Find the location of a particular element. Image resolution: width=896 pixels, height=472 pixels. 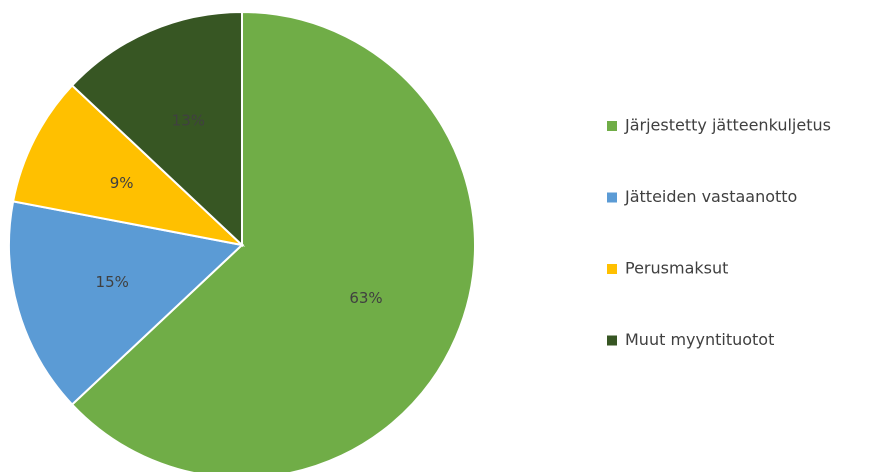

legend-label: Perusmaksut is located at coordinates (676, 268).